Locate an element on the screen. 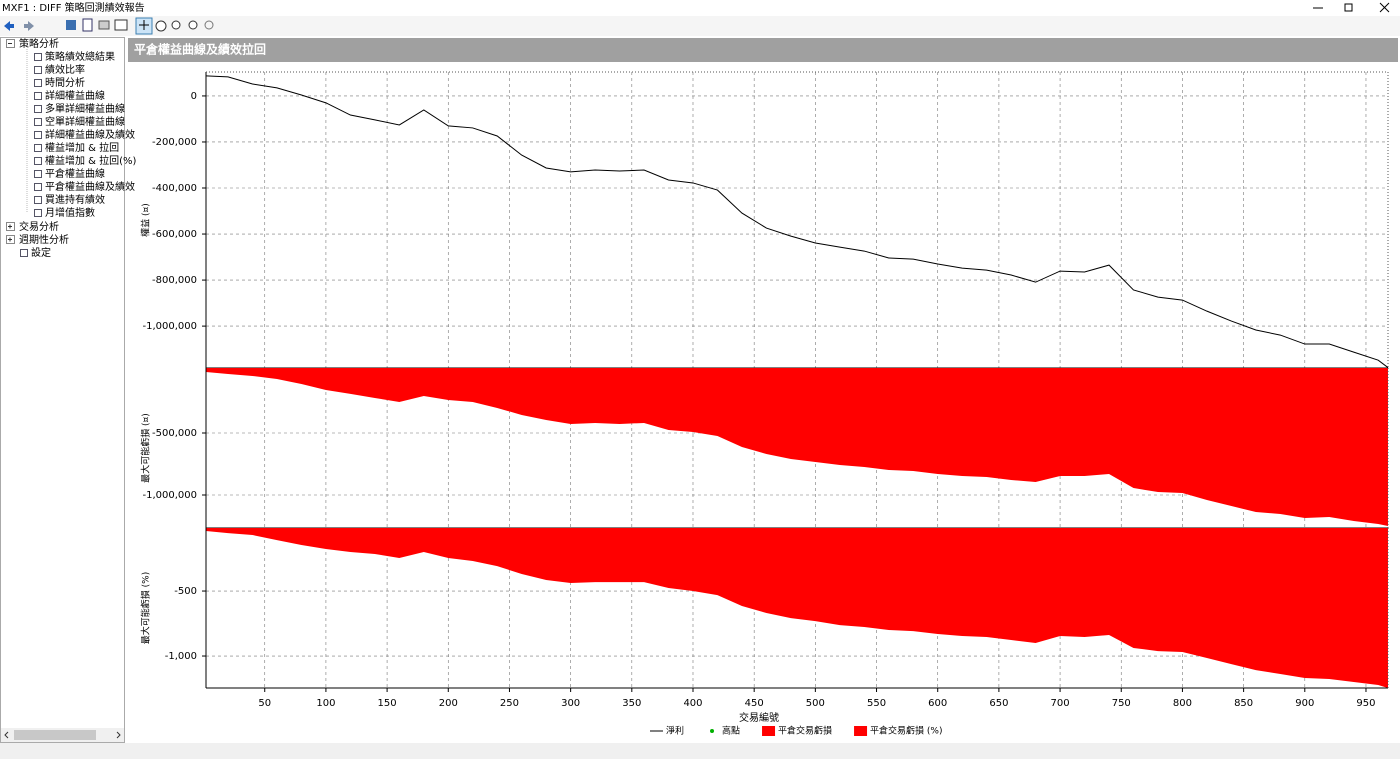  tree-item: 權益增加 & 拉回(%) is located at coordinates (91, 160).